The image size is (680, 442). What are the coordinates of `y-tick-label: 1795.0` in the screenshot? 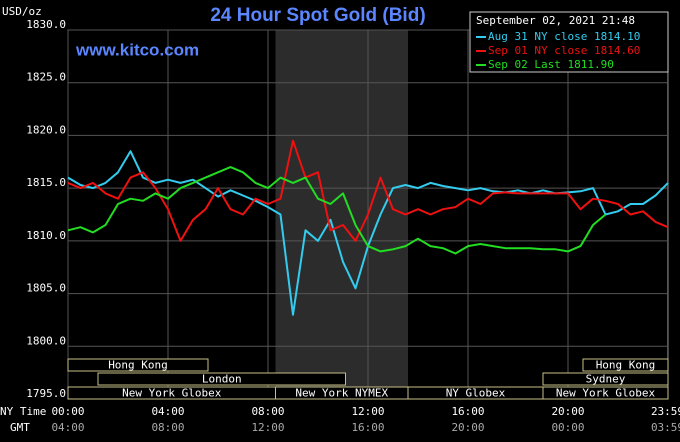 It's located at (46, 393).